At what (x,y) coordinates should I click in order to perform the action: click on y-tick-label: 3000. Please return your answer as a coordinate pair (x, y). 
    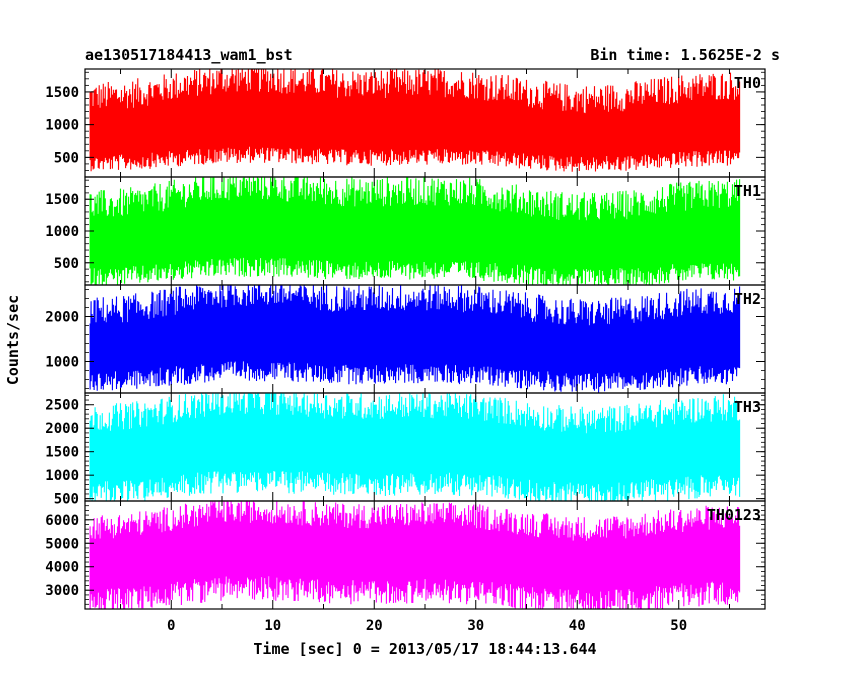
    Looking at the image, I should click on (62, 591).